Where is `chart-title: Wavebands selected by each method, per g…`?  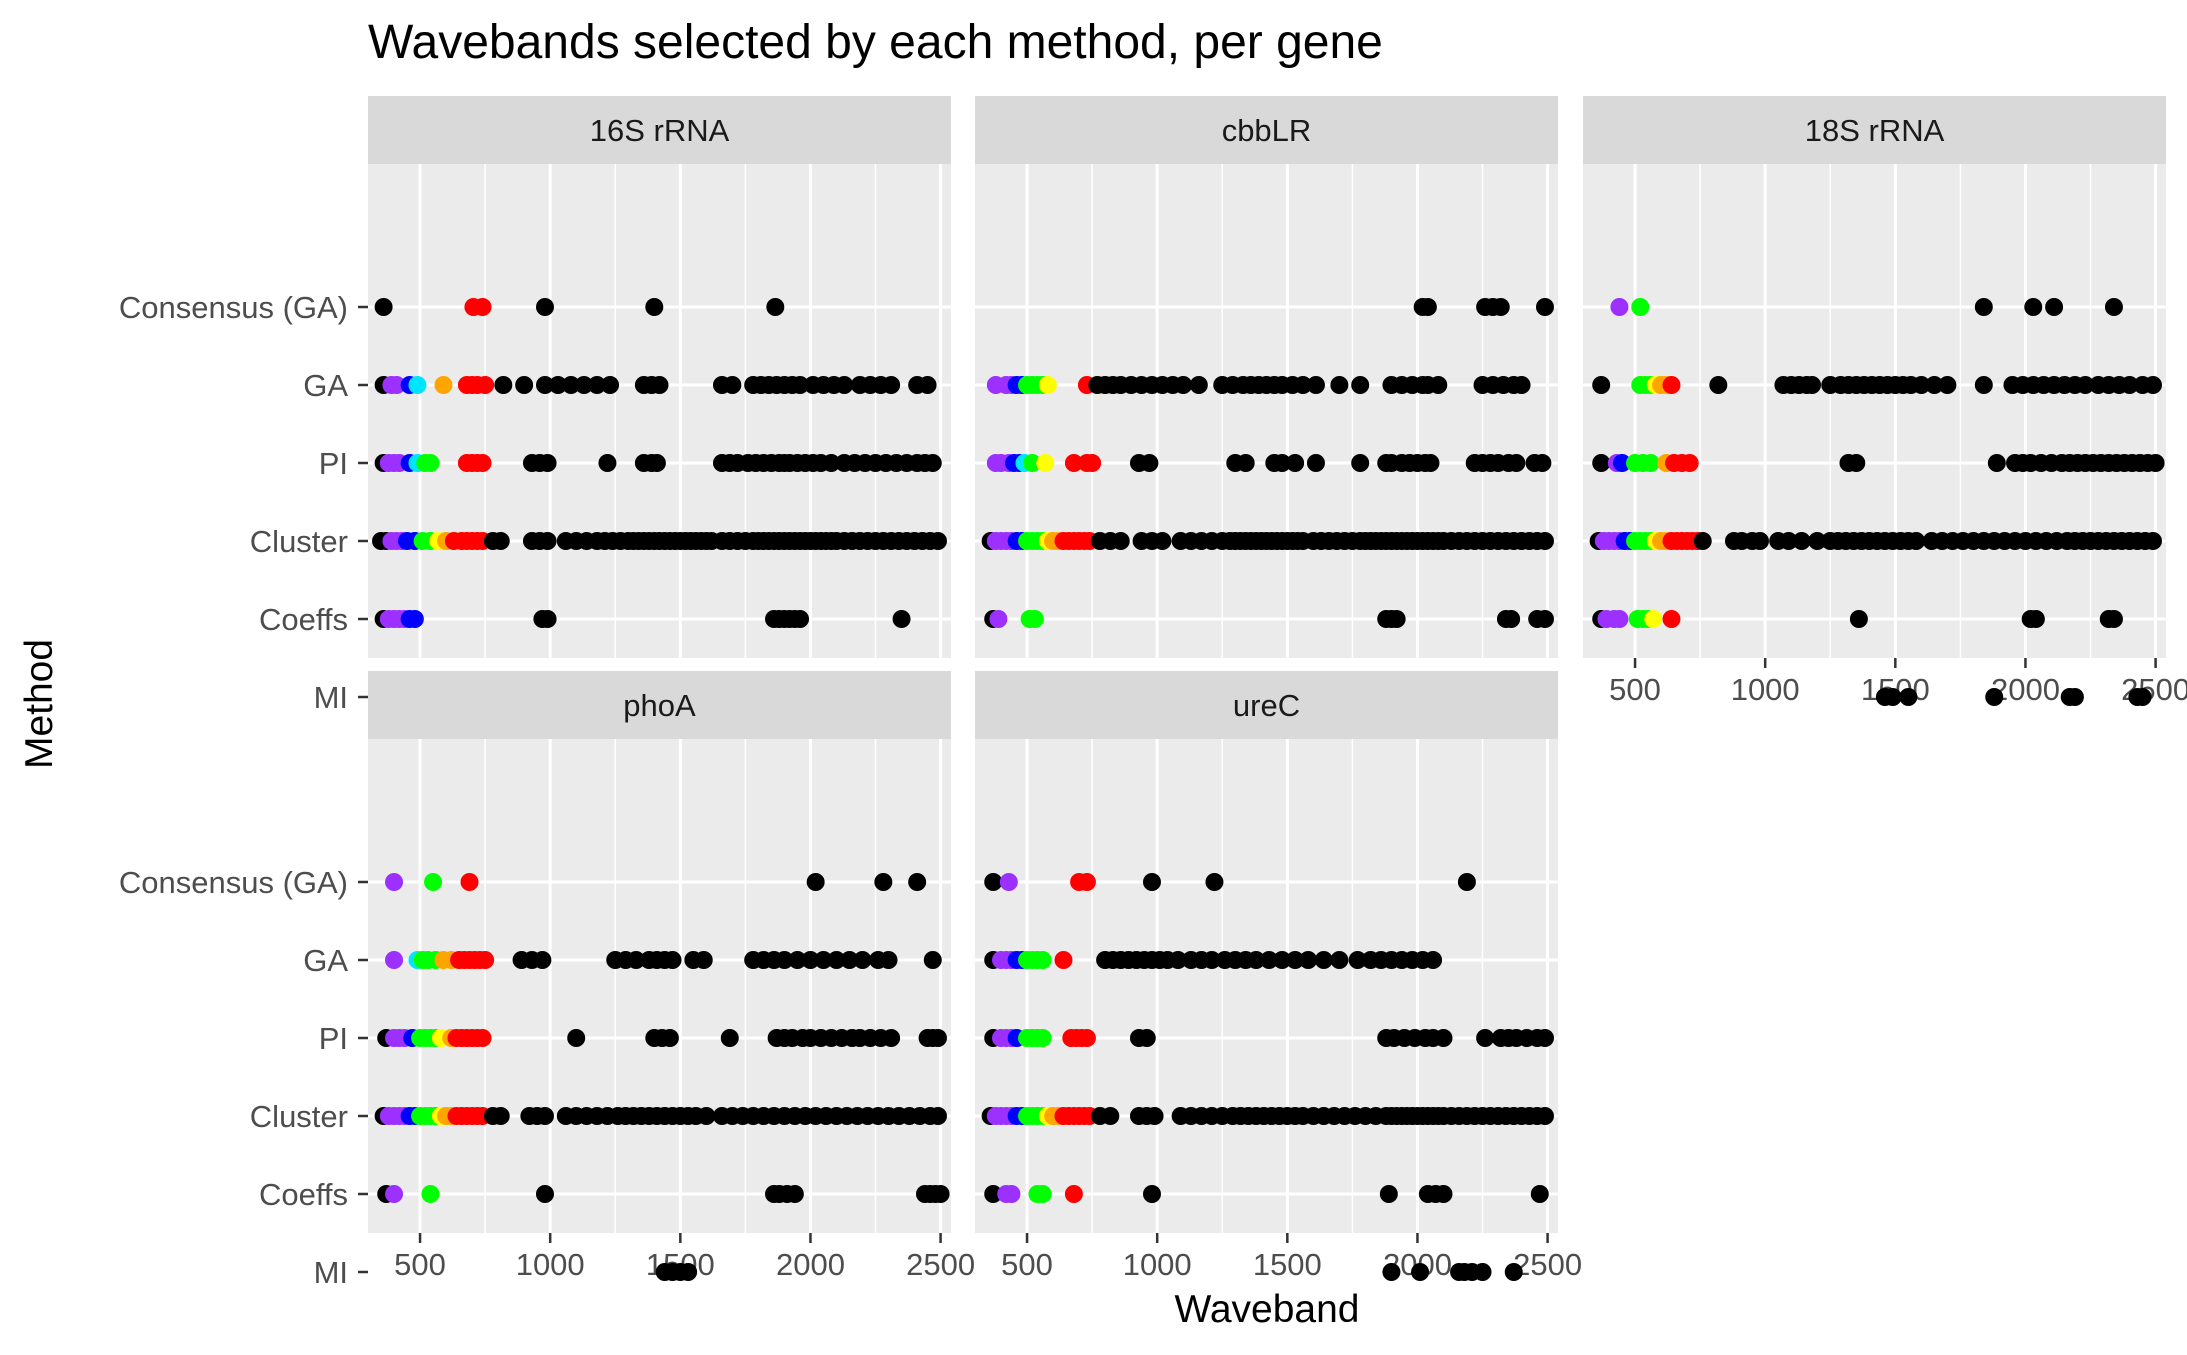
chart-title: Wavebands selected by each method, per g… is located at coordinates (875, 42).